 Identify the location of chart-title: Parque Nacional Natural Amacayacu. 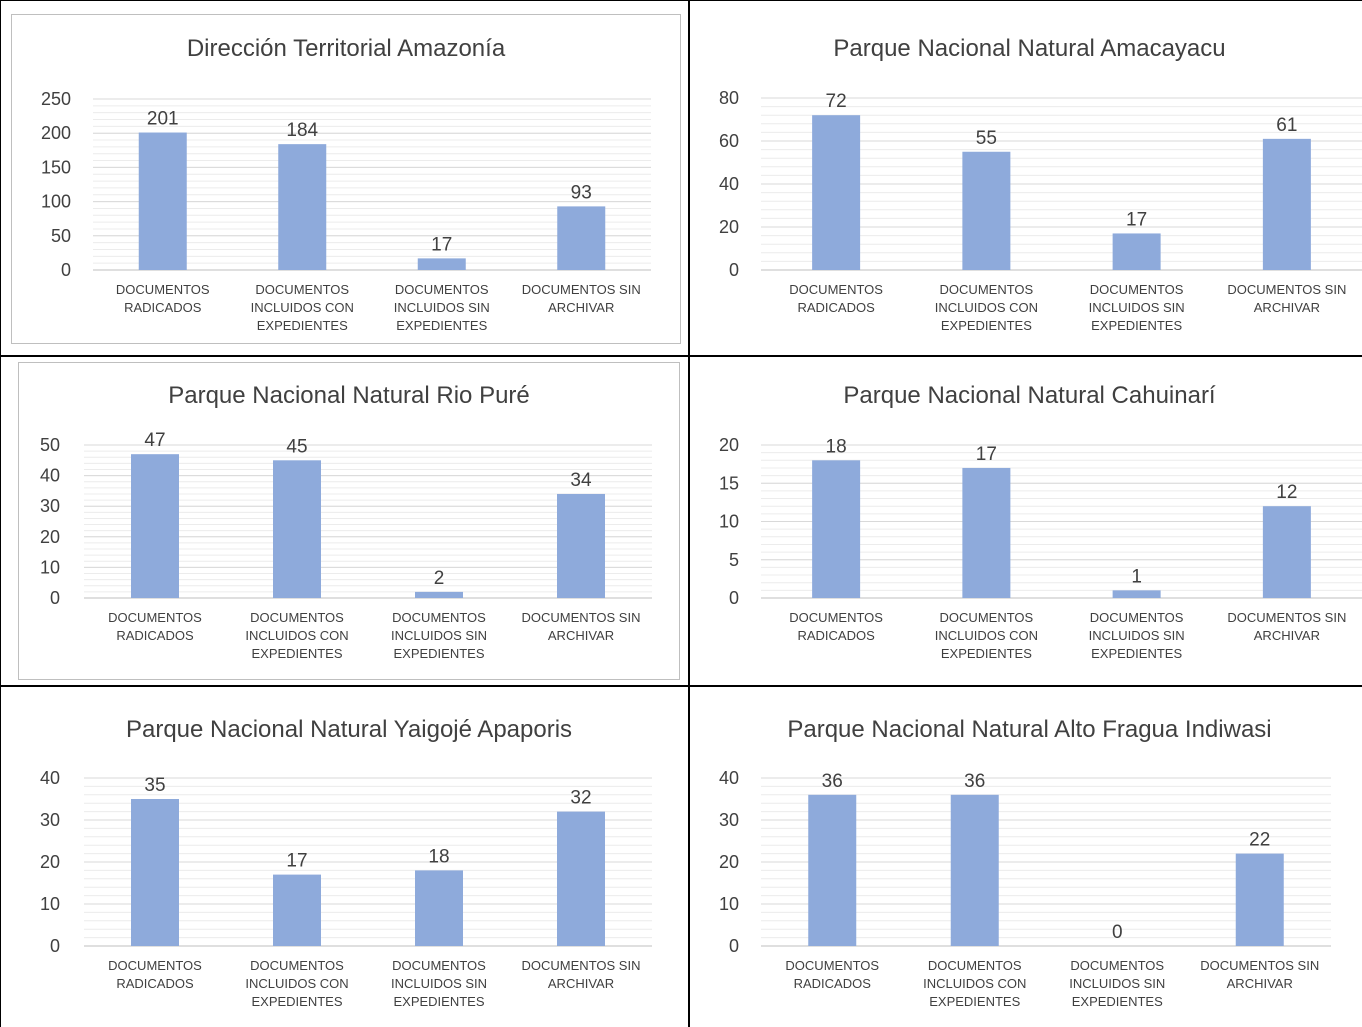
(1029, 48).